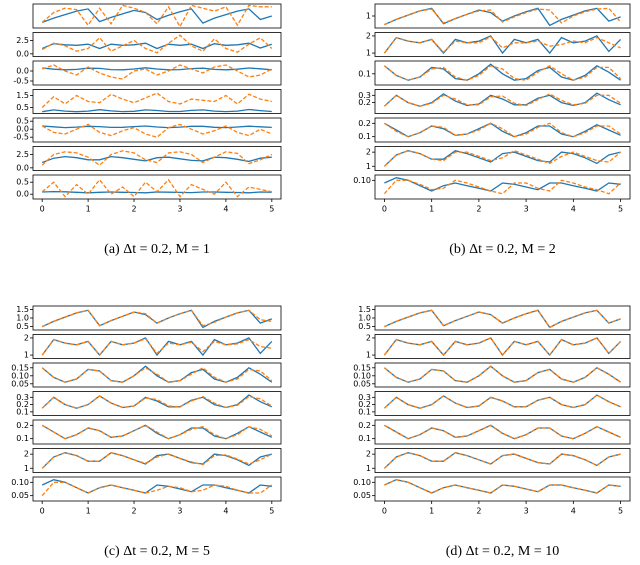 The height and width of the screenshot is (565, 640). I want to click on y-tick-label: 0.15, so click(20, 367).